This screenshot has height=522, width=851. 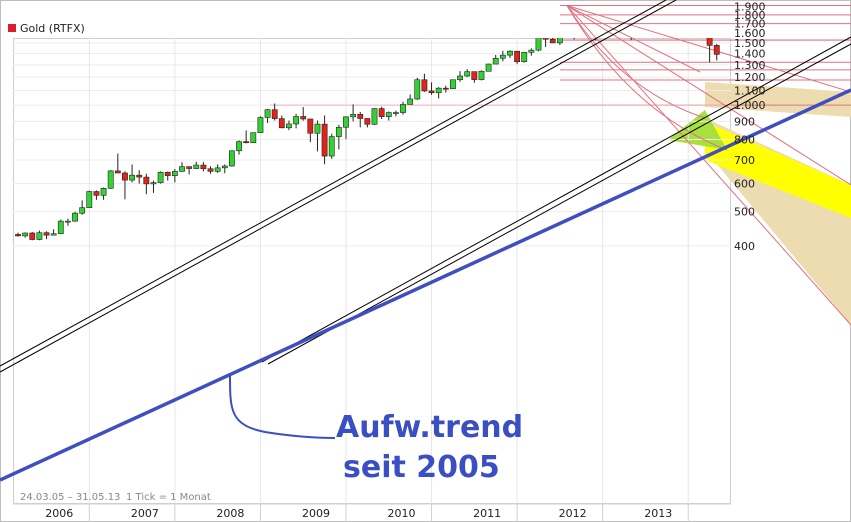 I want to click on y-tick-label: 1.400, so click(x=750, y=53).